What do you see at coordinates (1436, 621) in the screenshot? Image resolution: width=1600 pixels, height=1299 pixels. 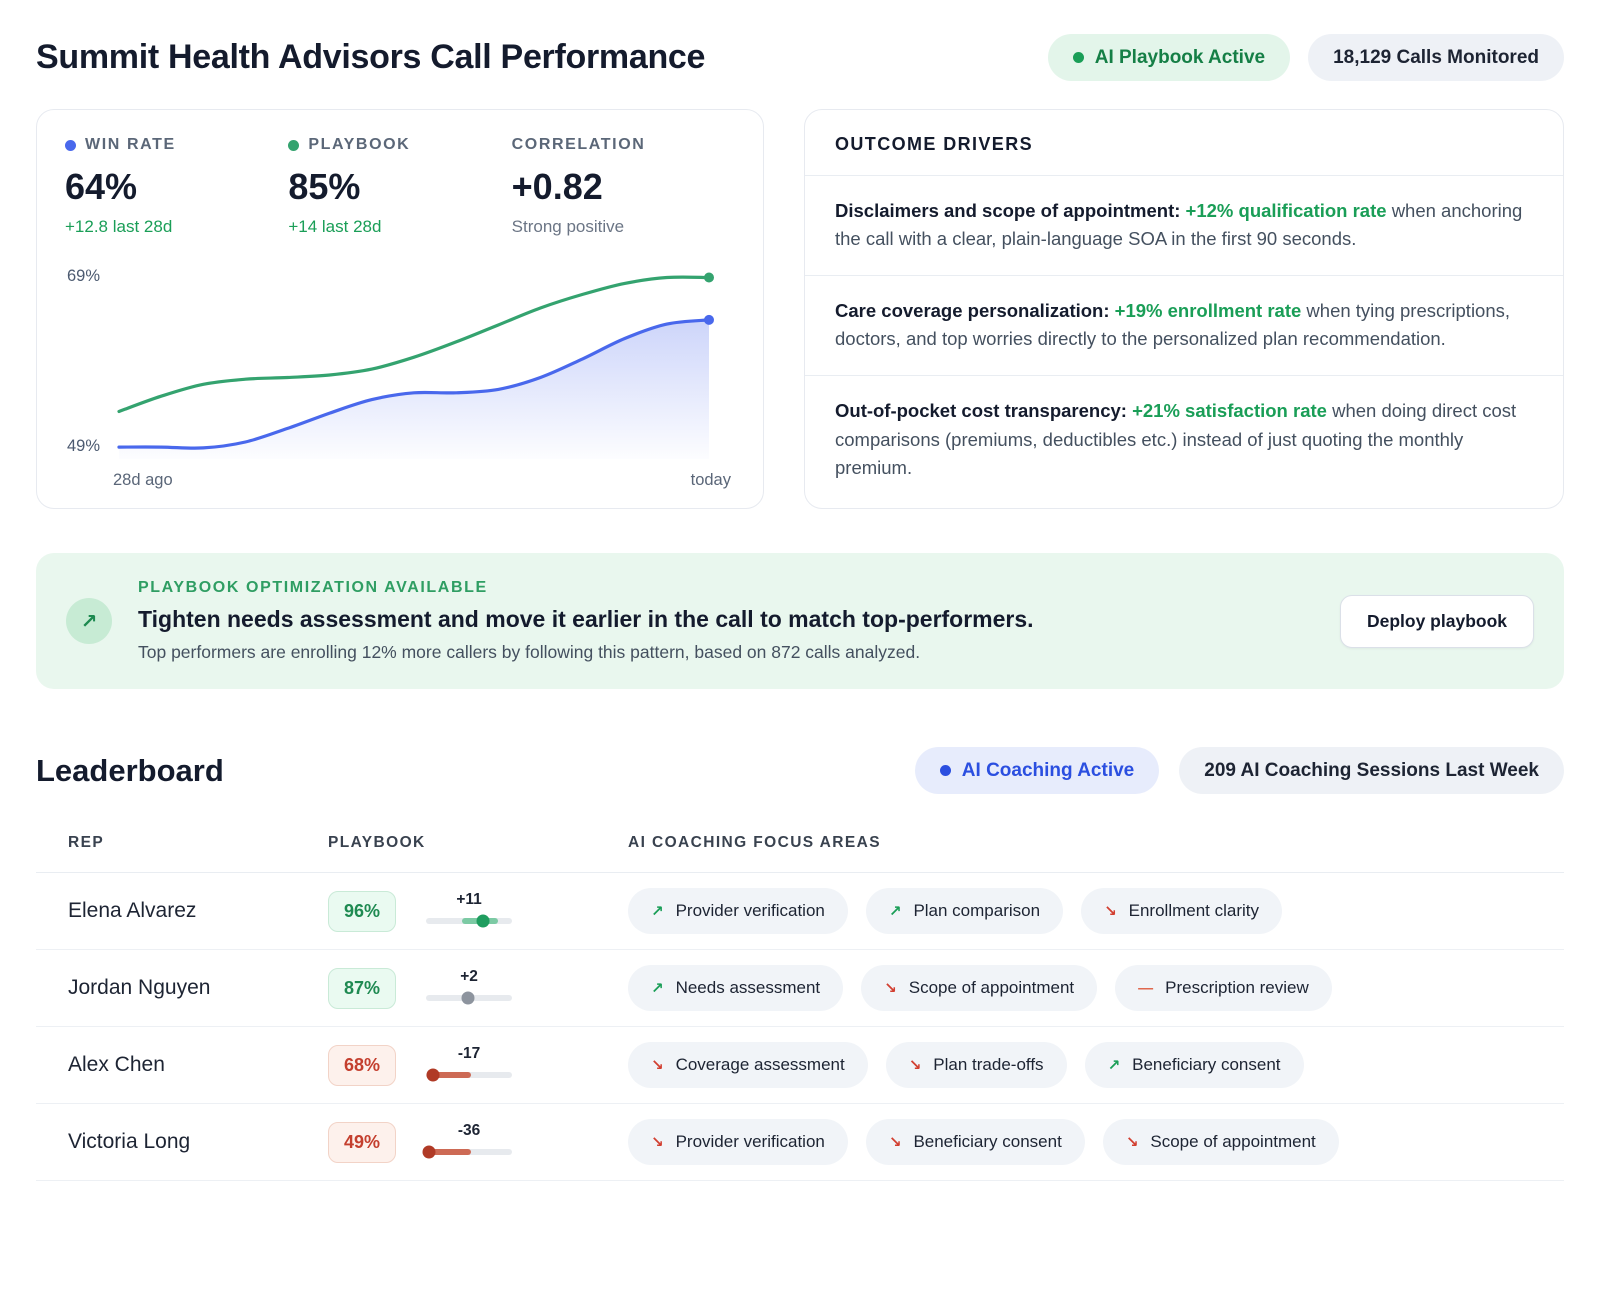 I see `deploy-playbook-button: Deploy playbook` at bounding box center [1436, 621].